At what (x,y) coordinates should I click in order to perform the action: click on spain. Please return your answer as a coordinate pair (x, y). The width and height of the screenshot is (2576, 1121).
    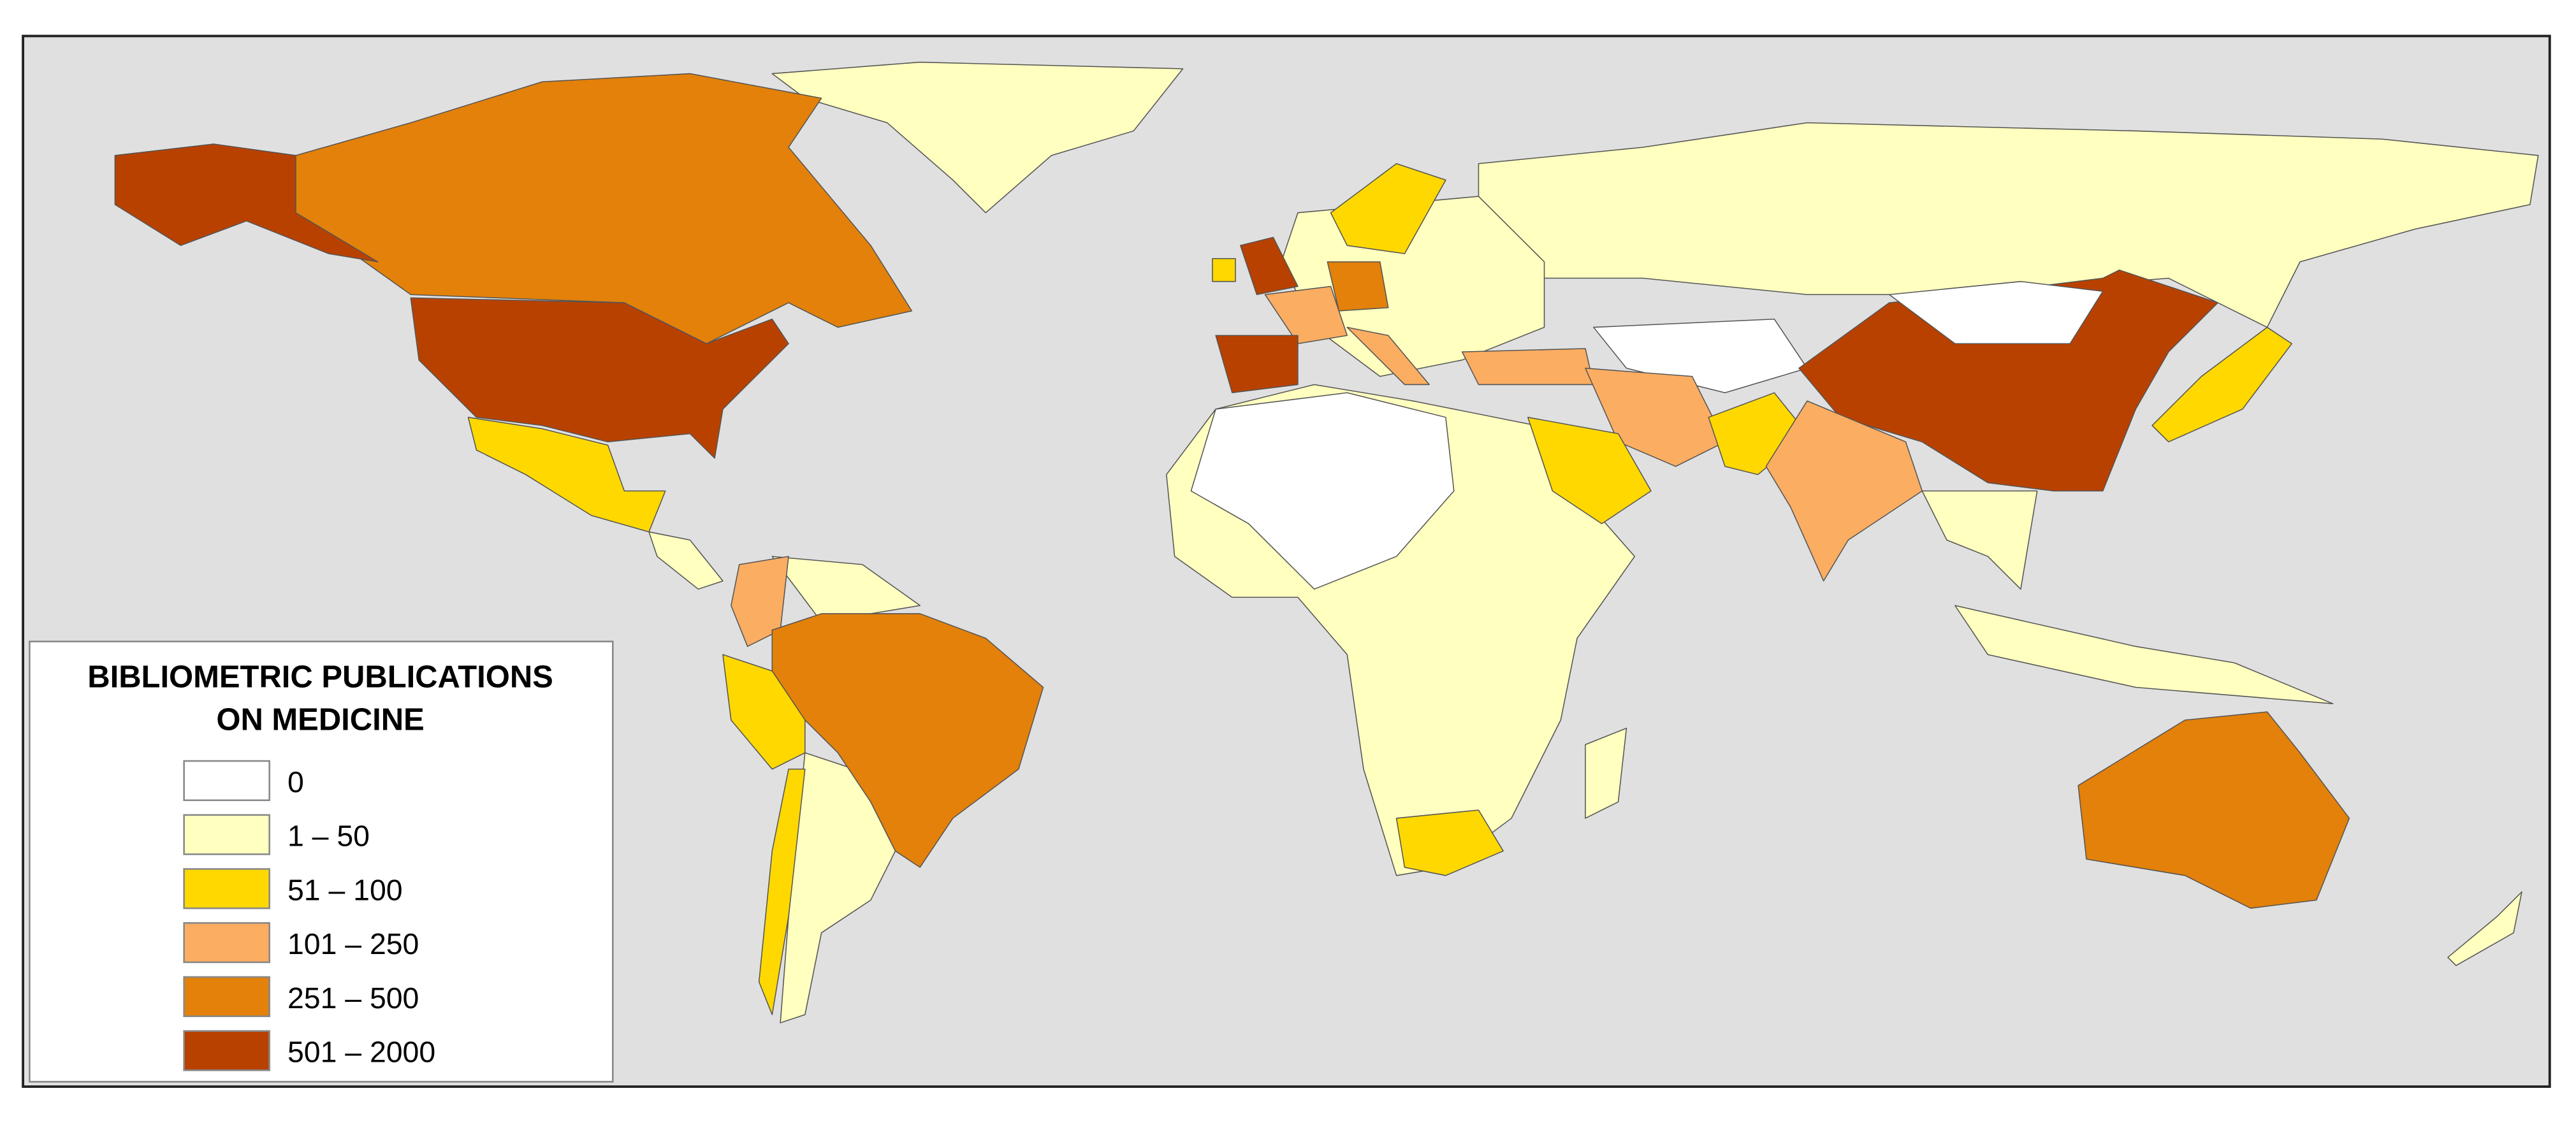
    Looking at the image, I should click on (1257, 364).